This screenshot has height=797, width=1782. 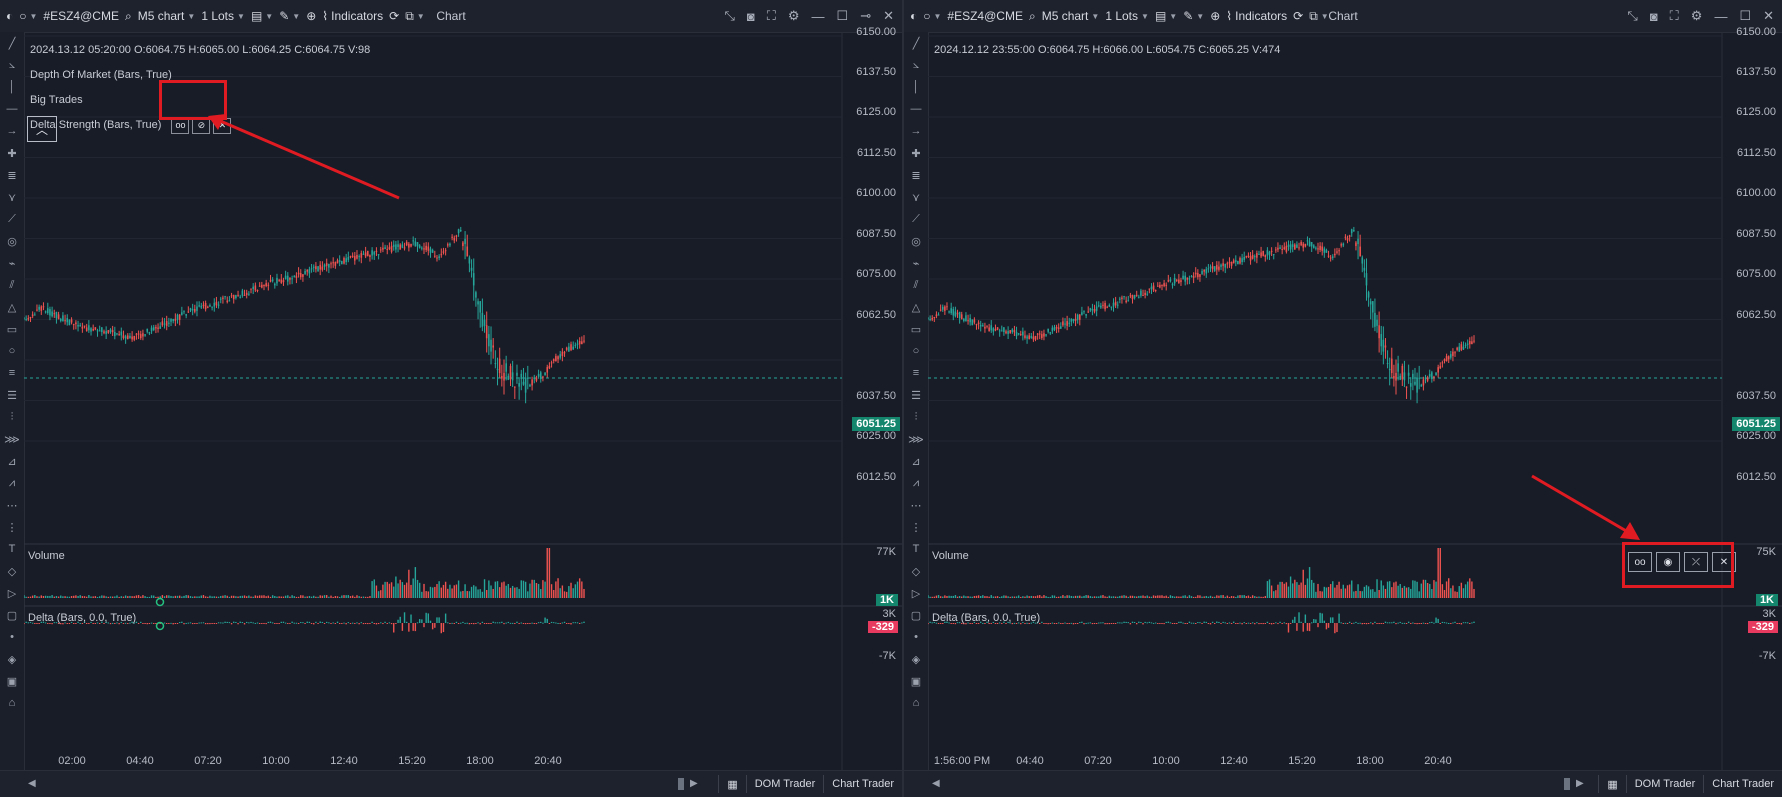 What do you see at coordinates (56, 100) in the screenshot?
I see `legend-big-trades: Big Trades` at bounding box center [56, 100].